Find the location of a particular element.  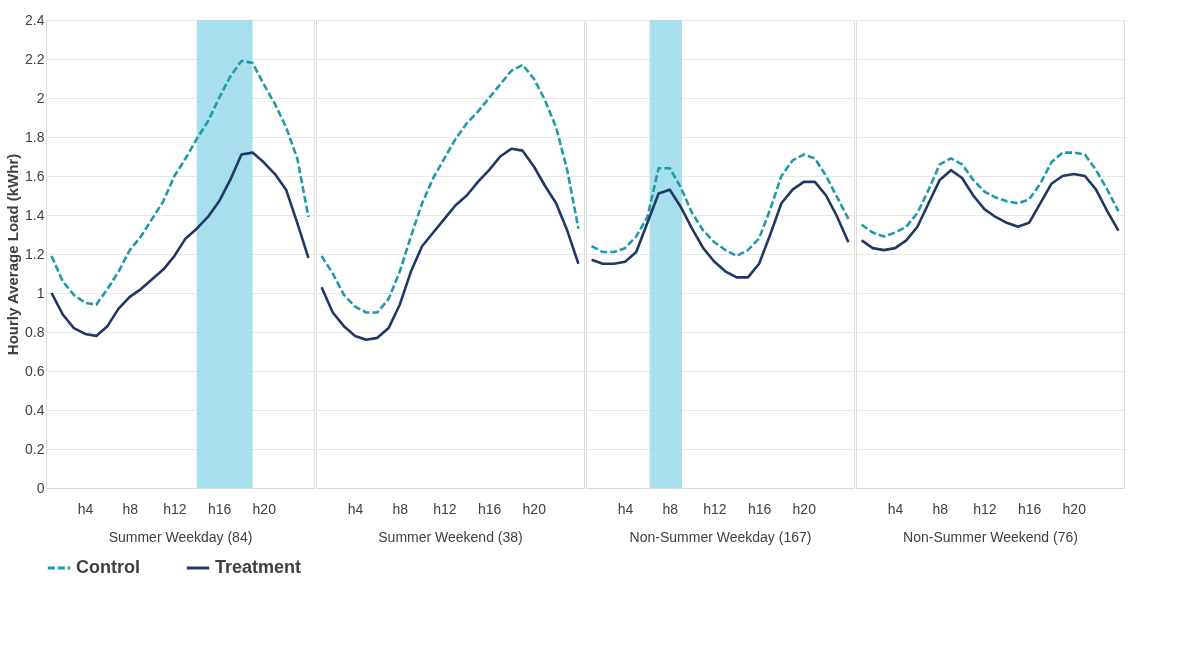

y-tick-label: 2 is located at coordinates (40, 97).